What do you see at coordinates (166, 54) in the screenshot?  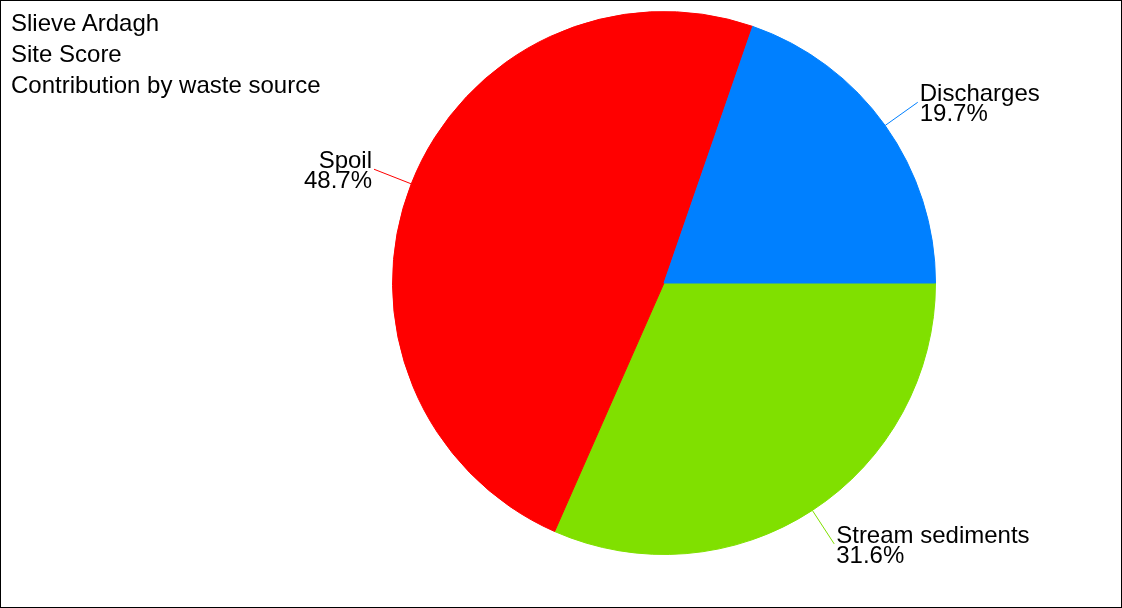 I see `text: Slieve Ardagh Site Score Contribution by waste source` at bounding box center [166, 54].